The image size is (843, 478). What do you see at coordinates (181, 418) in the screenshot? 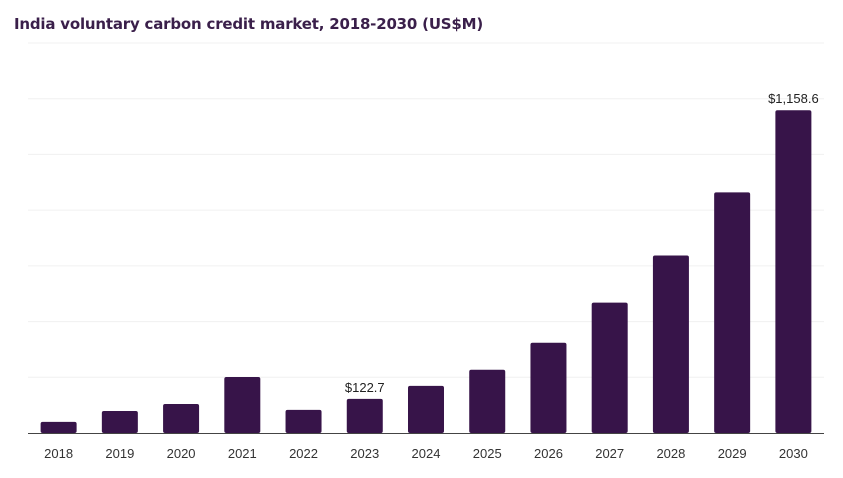
I see `bar-2020` at bounding box center [181, 418].